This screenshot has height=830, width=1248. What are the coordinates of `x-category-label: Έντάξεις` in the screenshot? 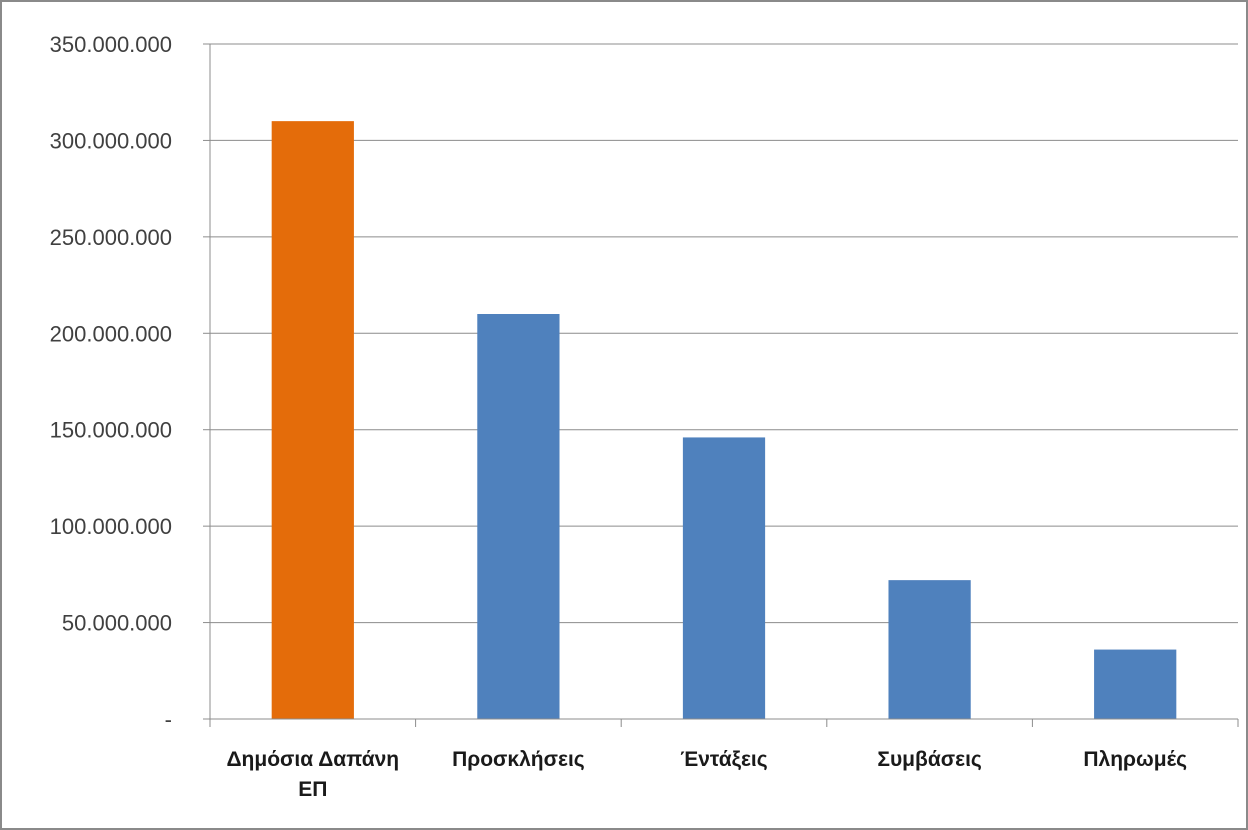 It's located at (723, 759).